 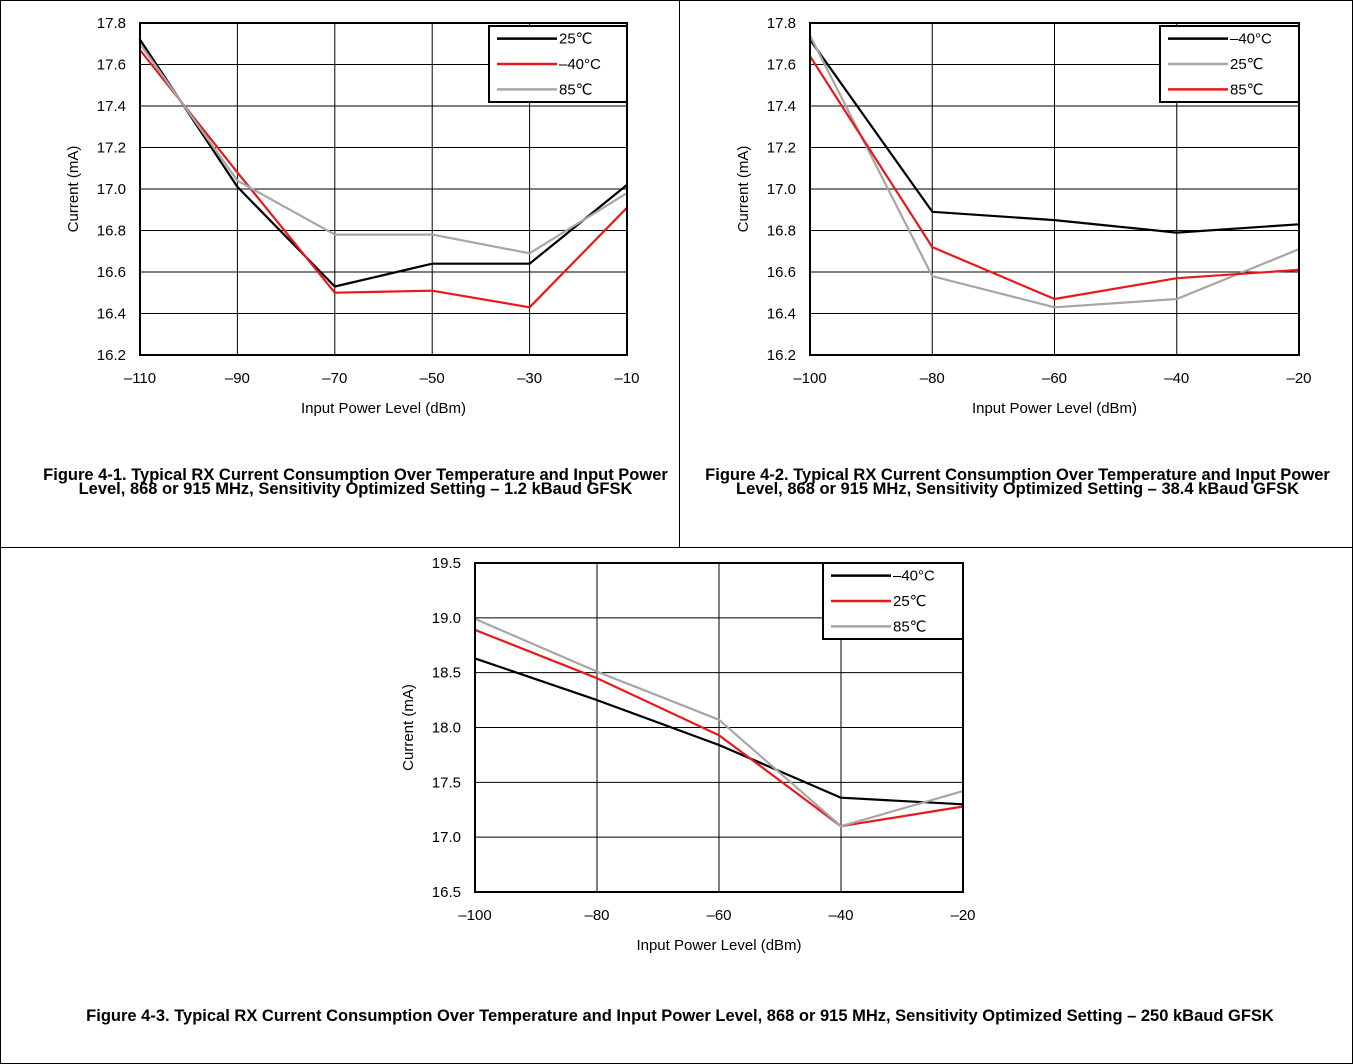 I want to click on x-tick-label: –50, so click(x=432, y=378).